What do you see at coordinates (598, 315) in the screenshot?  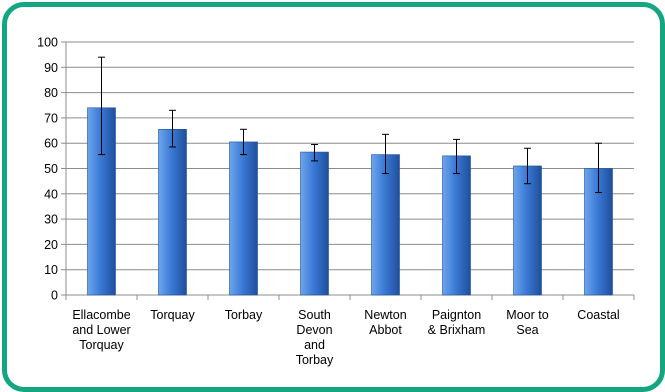 I see `x-tick-label: Coastal` at bounding box center [598, 315].